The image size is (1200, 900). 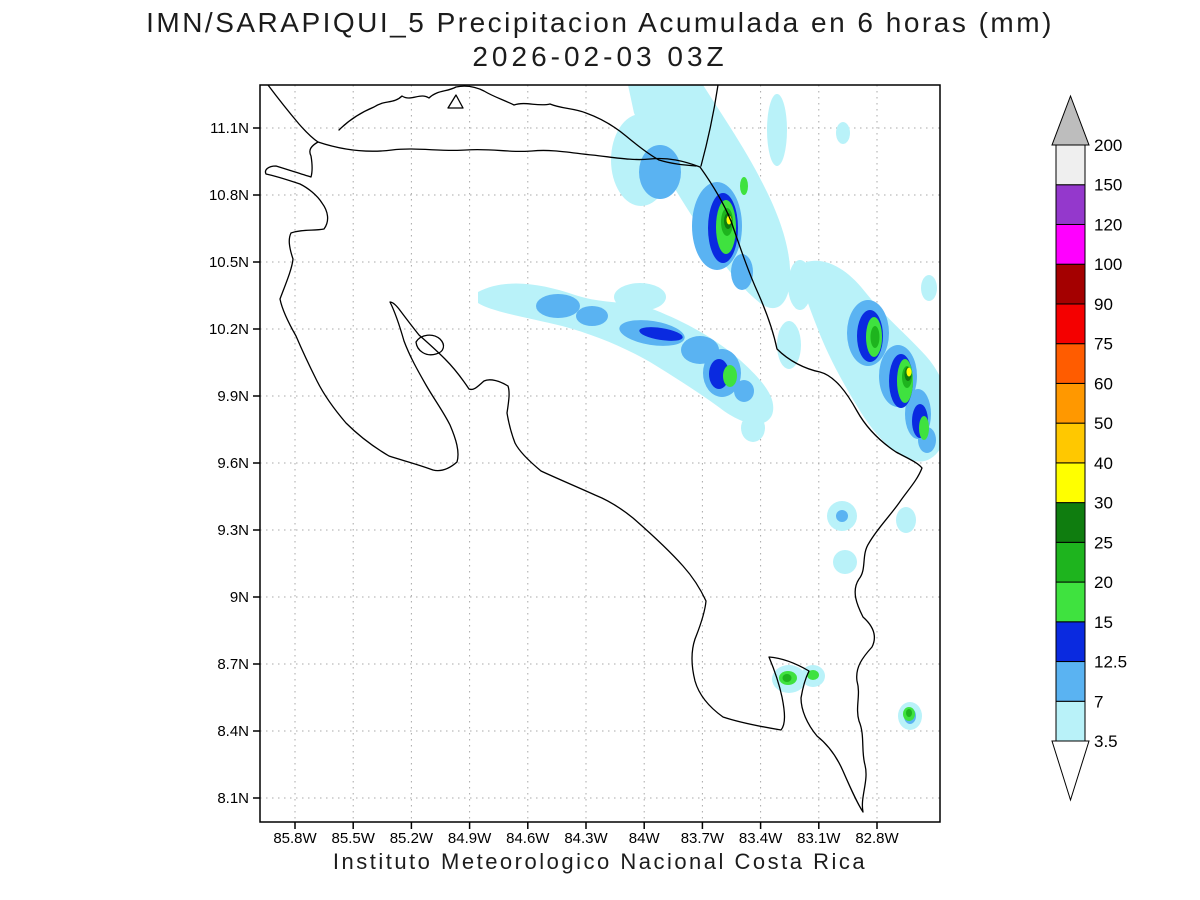 What do you see at coordinates (1103, 463) in the screenshot?
I see `colorbar-boundary-label: 40` at bounding box center [1103, 463].